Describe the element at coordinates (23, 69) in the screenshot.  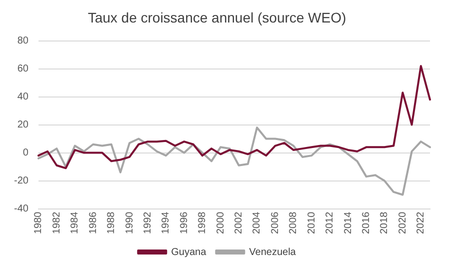
I see `y-tick-label: 60` at that location.